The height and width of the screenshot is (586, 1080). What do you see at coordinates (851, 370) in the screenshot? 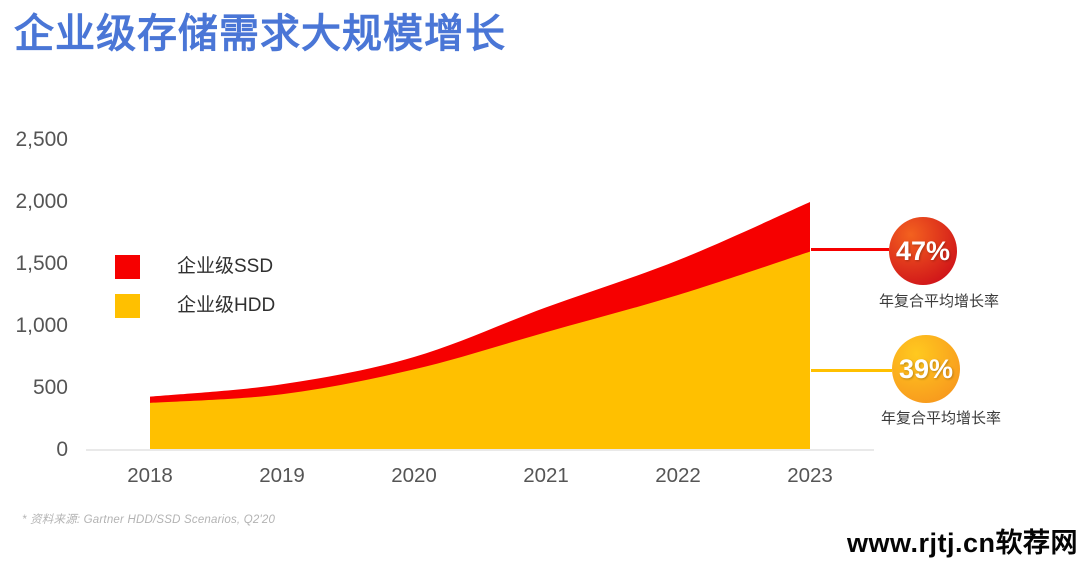
I see `callout-line-hdd` at bounding box center [851, 370].